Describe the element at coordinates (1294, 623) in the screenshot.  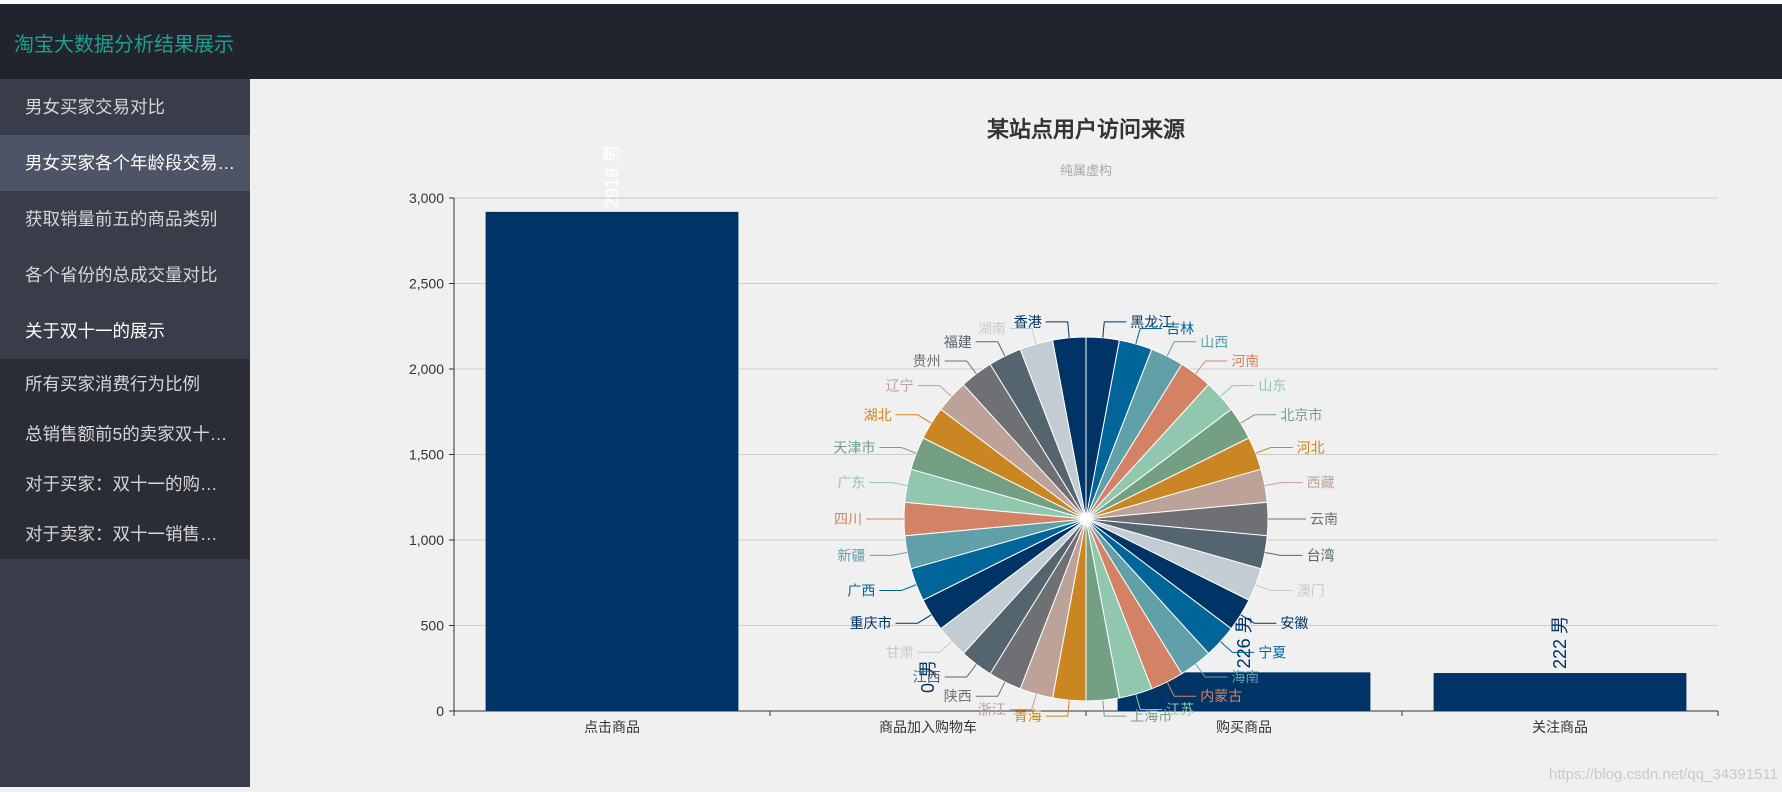
I see `pie-slice-label: 安徽` at that location.